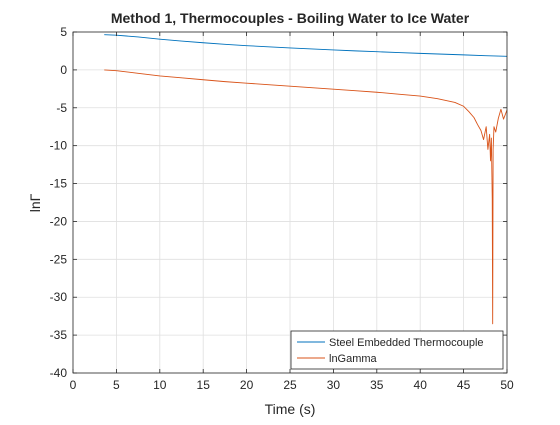 Image resolution: width=560 pixels, height=425 pixels. I want to click on y-tick-label: -40, so click(59, 373).